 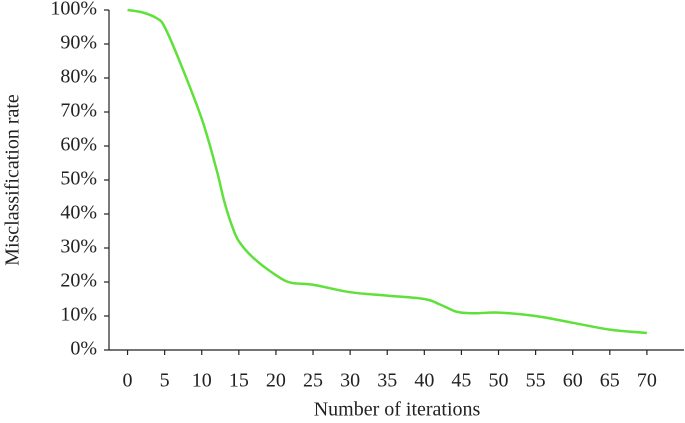 What do you see at coordinates (78, 43) in the screenshot?
I see `y-tick-label: 90%` at bounding box center [78, 43].